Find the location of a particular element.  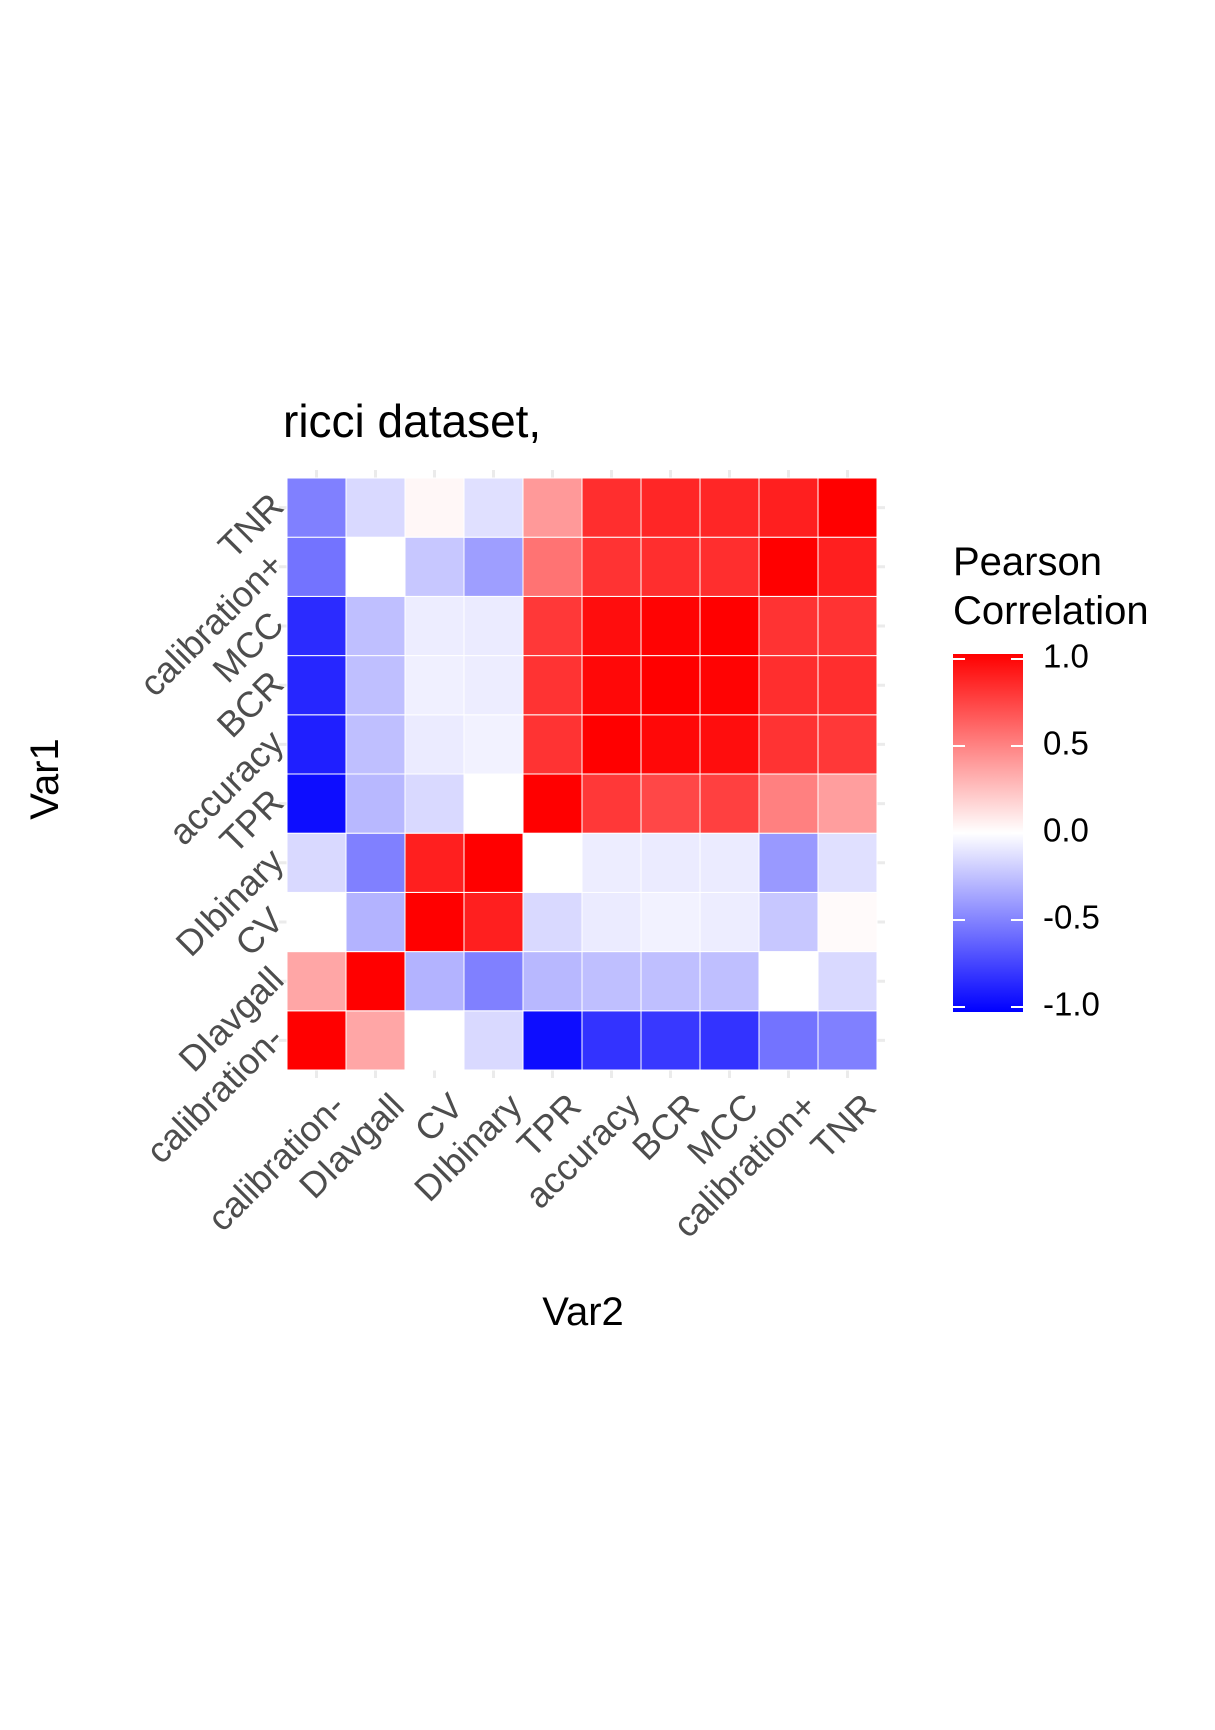

y-tick-label: TNR is located at coordinates (250, 525).